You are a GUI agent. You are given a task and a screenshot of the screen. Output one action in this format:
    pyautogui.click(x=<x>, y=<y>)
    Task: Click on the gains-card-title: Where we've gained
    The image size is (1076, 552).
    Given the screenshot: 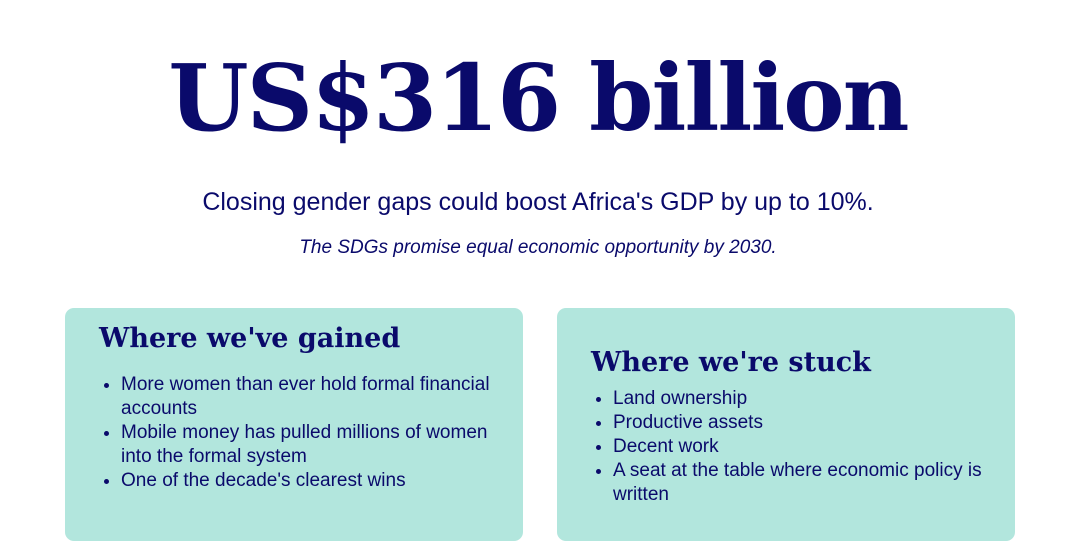 What is the action you would take?
    pyautogui.click(x=250, y=338)
    